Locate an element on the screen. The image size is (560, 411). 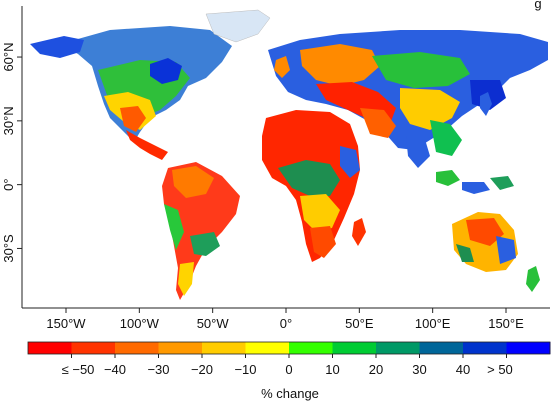
color-bar-tick-label: 20 is located at coordinates (376, 369).